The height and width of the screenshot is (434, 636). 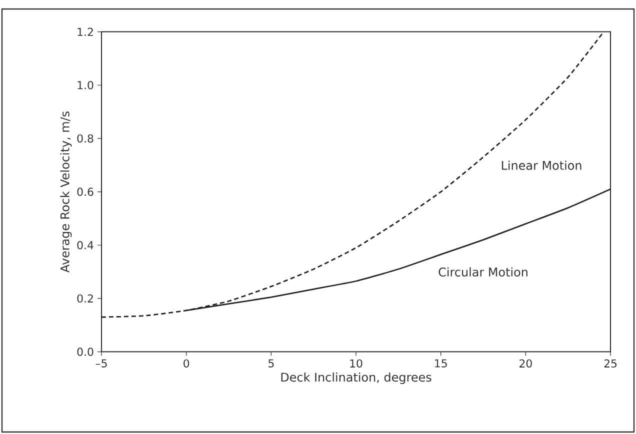 What do you see at coordinates (85, 192) in the screenshot?
I see `y-tick-label: 0.6` at bounding box center [85, 192].